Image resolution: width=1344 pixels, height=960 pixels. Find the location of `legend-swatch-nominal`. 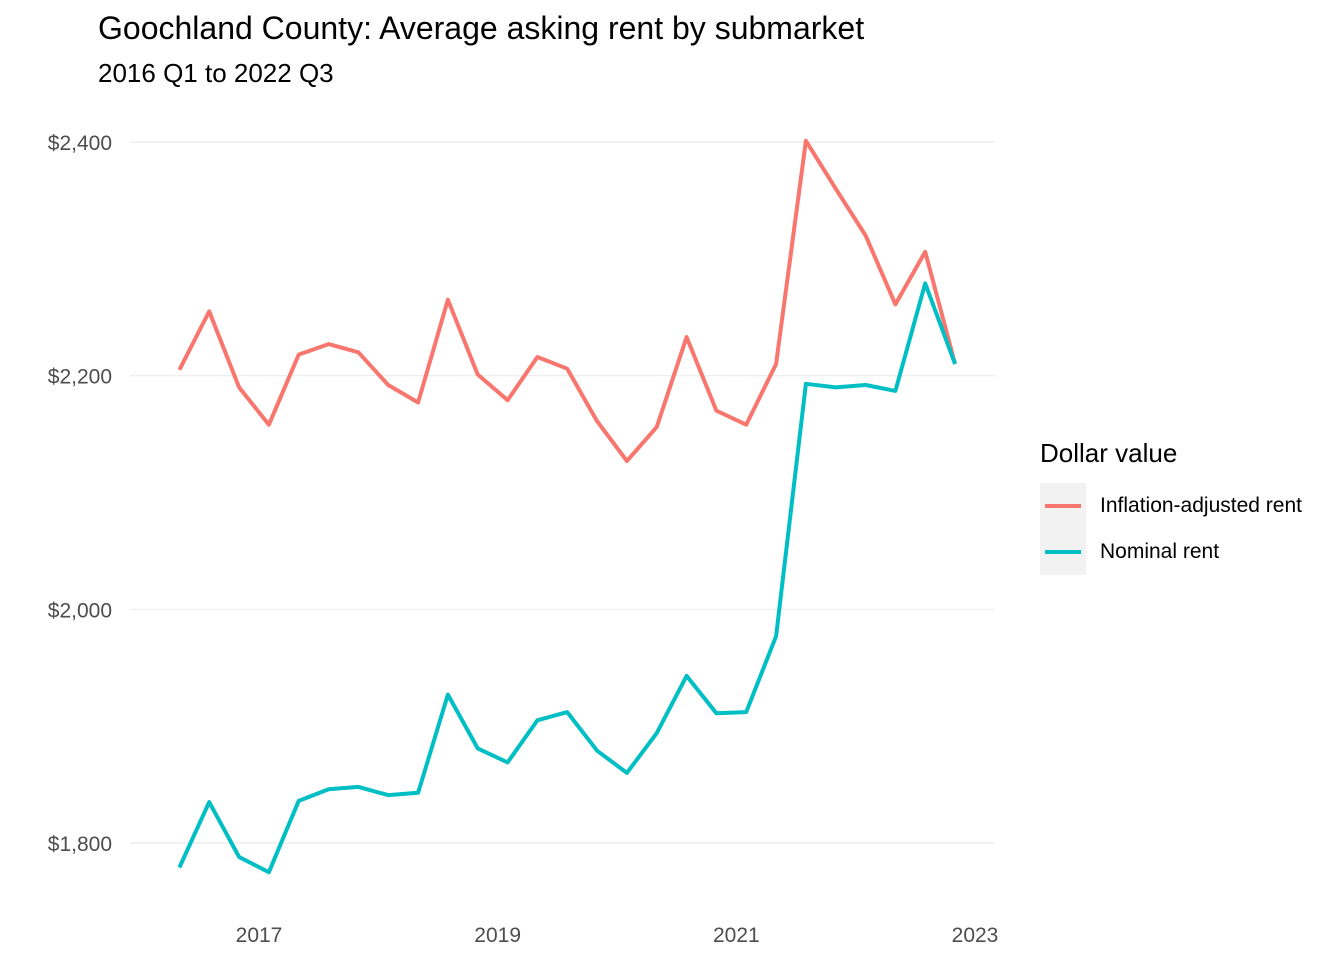

legend-swatch-nominal is located at coordinates (1063, 552).